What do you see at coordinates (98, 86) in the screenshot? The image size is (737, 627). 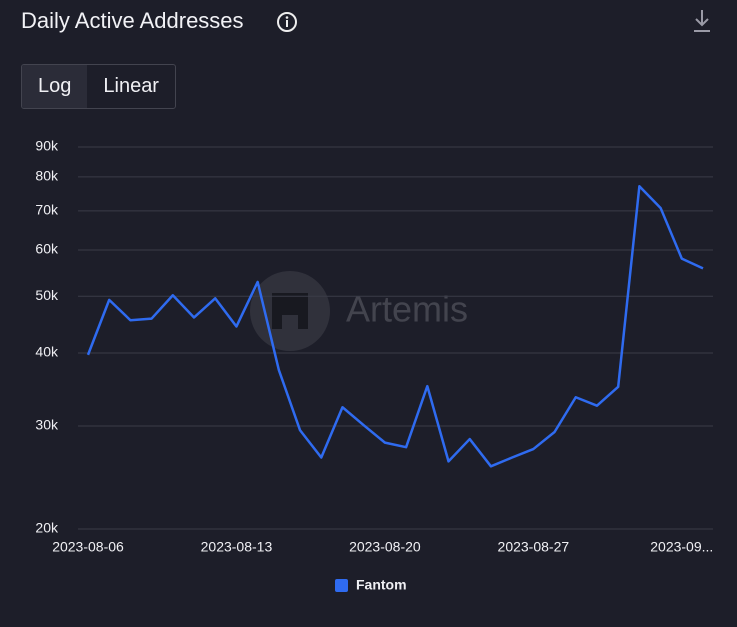 I see `scale-toggle: Log Linear` at bounding box center [98, 86].